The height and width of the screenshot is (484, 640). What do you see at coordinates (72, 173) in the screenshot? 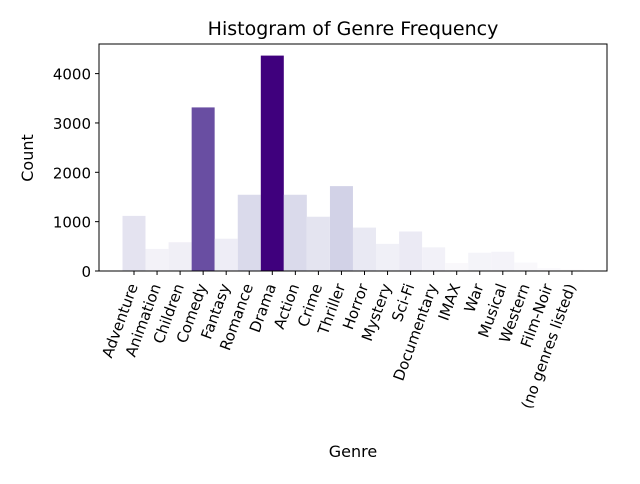
I see `y-tick-label: 2000` at bounding box center [72, 173].